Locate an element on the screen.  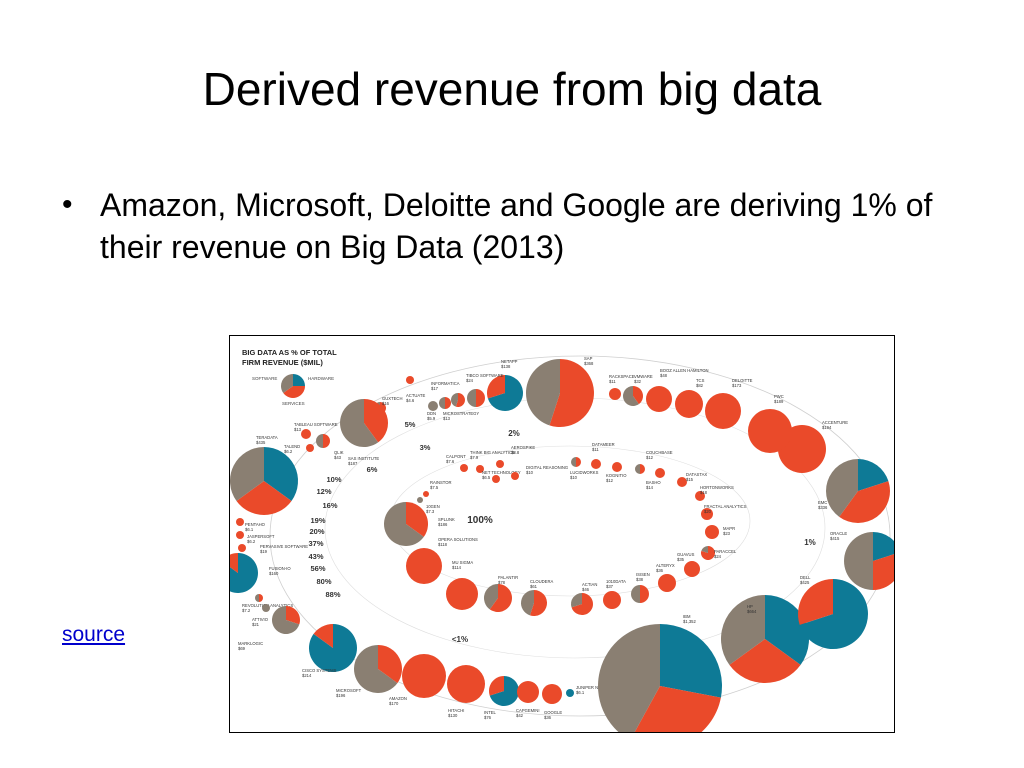
bubble-label-digital-reasoning: DIGITAL REASONING is located at coordinates (547, 467).